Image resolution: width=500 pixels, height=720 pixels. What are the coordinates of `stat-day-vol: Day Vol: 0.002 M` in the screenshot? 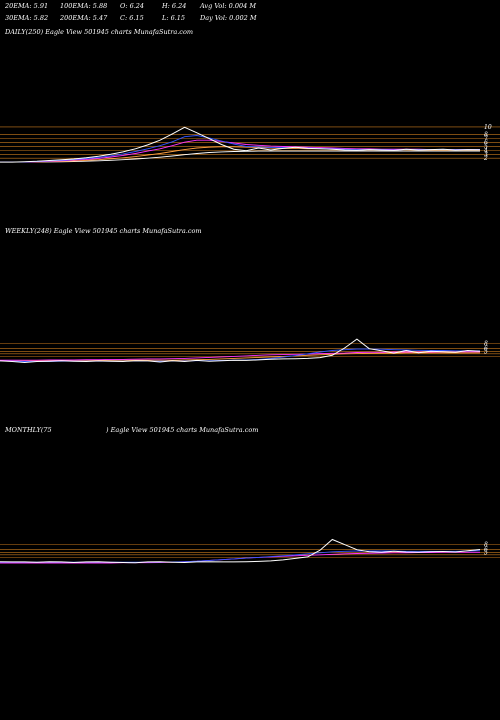 It's located at (228, 18).